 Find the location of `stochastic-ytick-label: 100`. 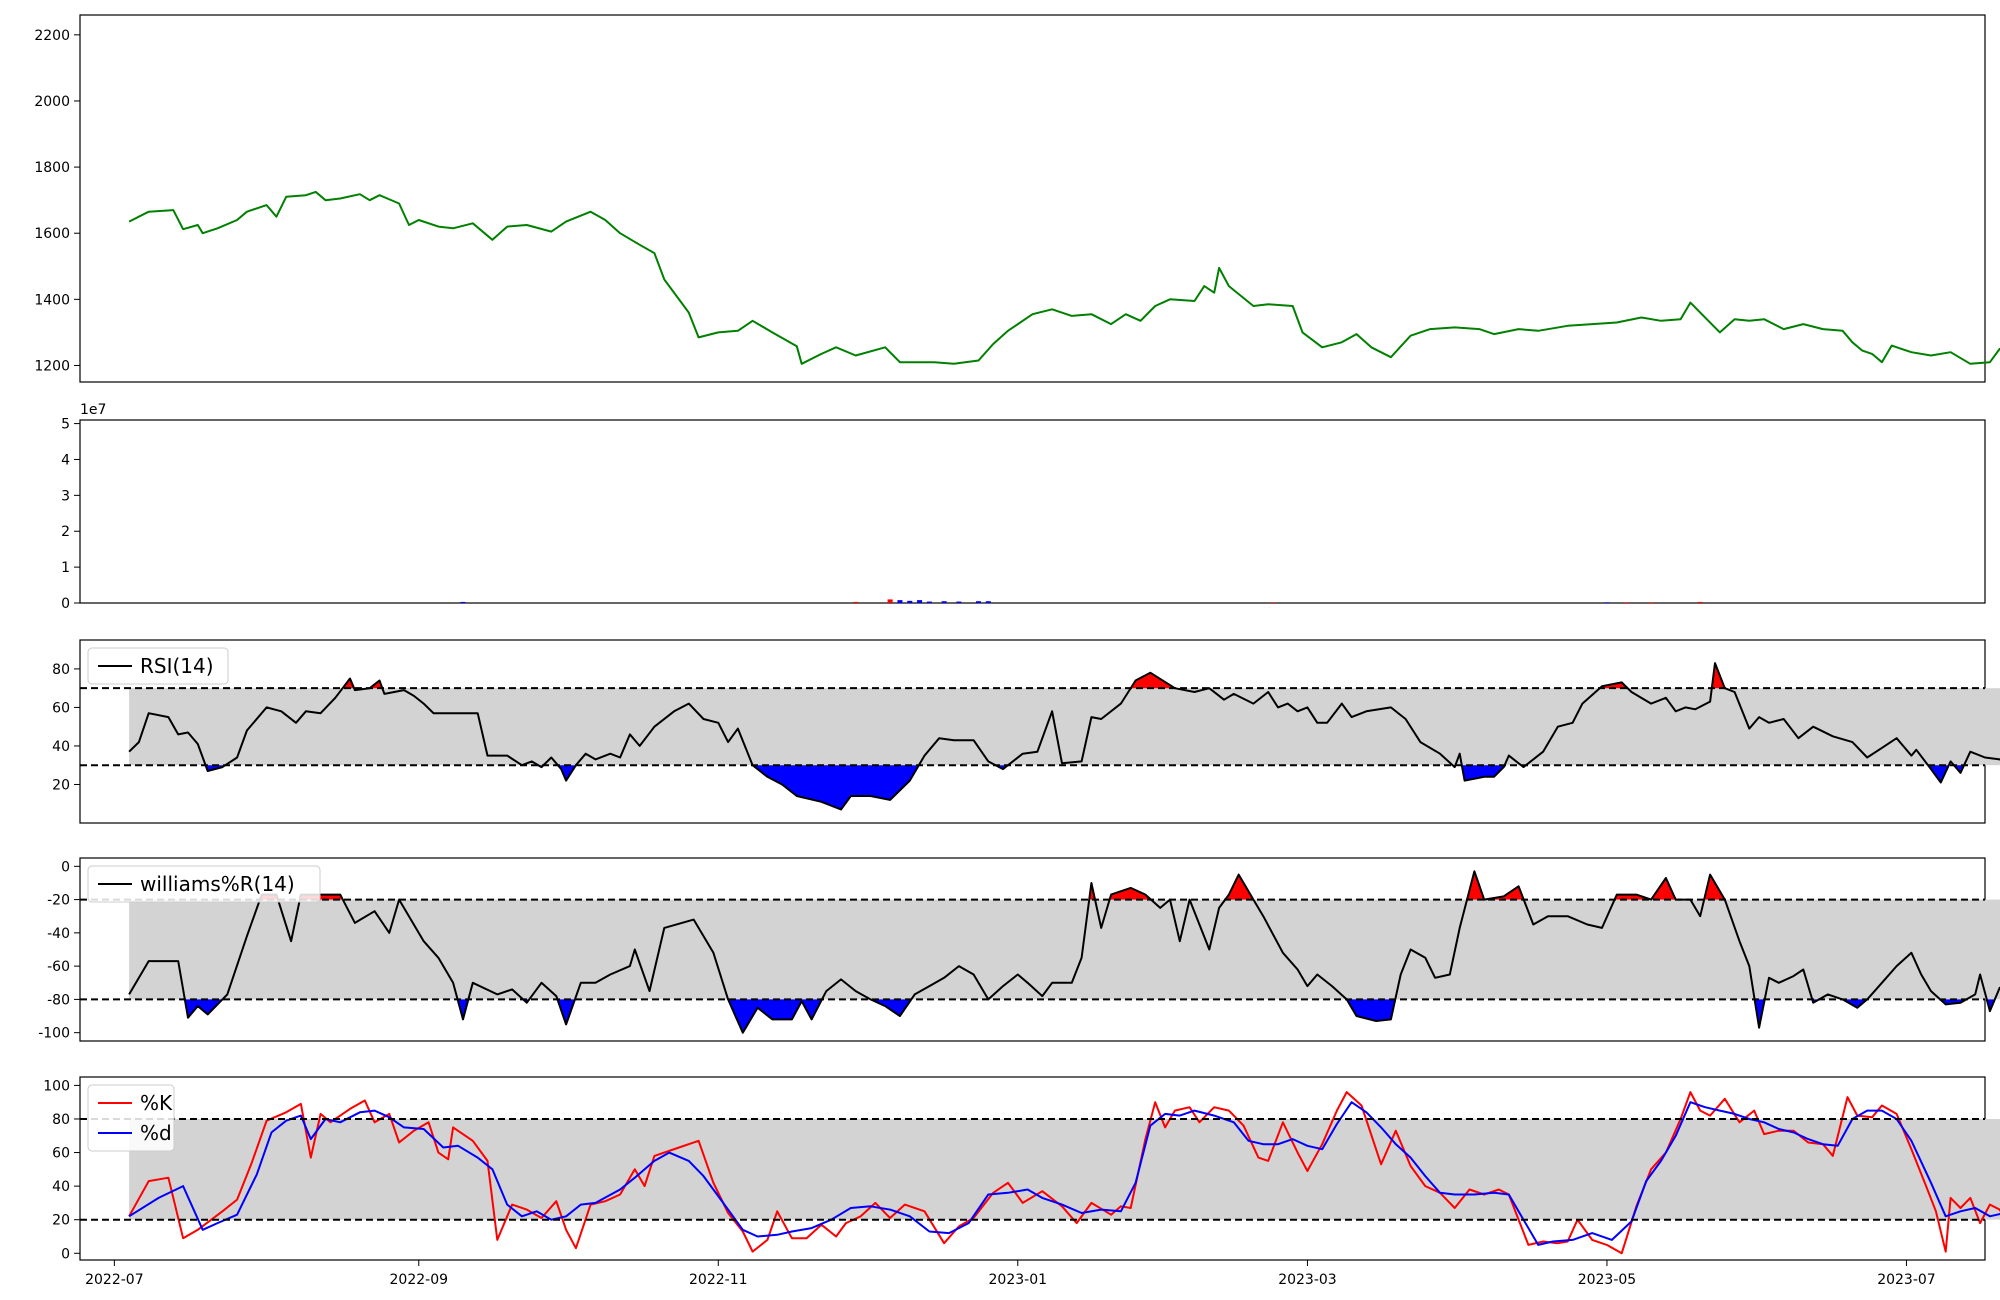

stochastic-ytick-label: 100 is located at coordinates (56, 1086).